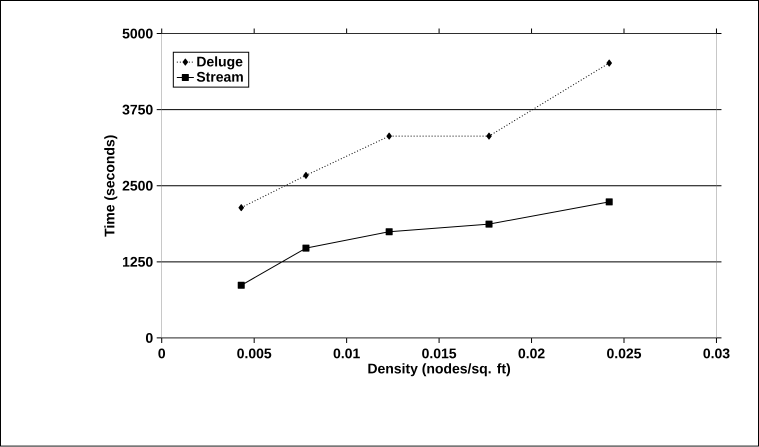 Image resolution: width=759 pixels, height=447 pixels. What do you see at coordinates (137, 109) in the screenshot?
I see `y-tick-label: 3750` at bounding box center [137, 109].